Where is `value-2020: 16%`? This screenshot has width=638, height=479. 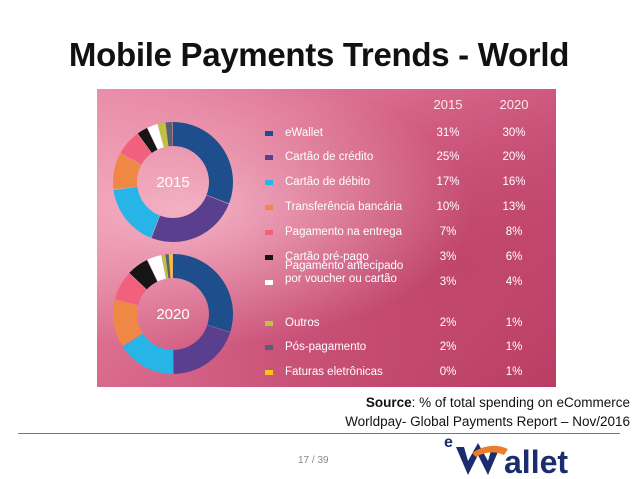
value-2020: 16% is located at coordinates (514, 182).